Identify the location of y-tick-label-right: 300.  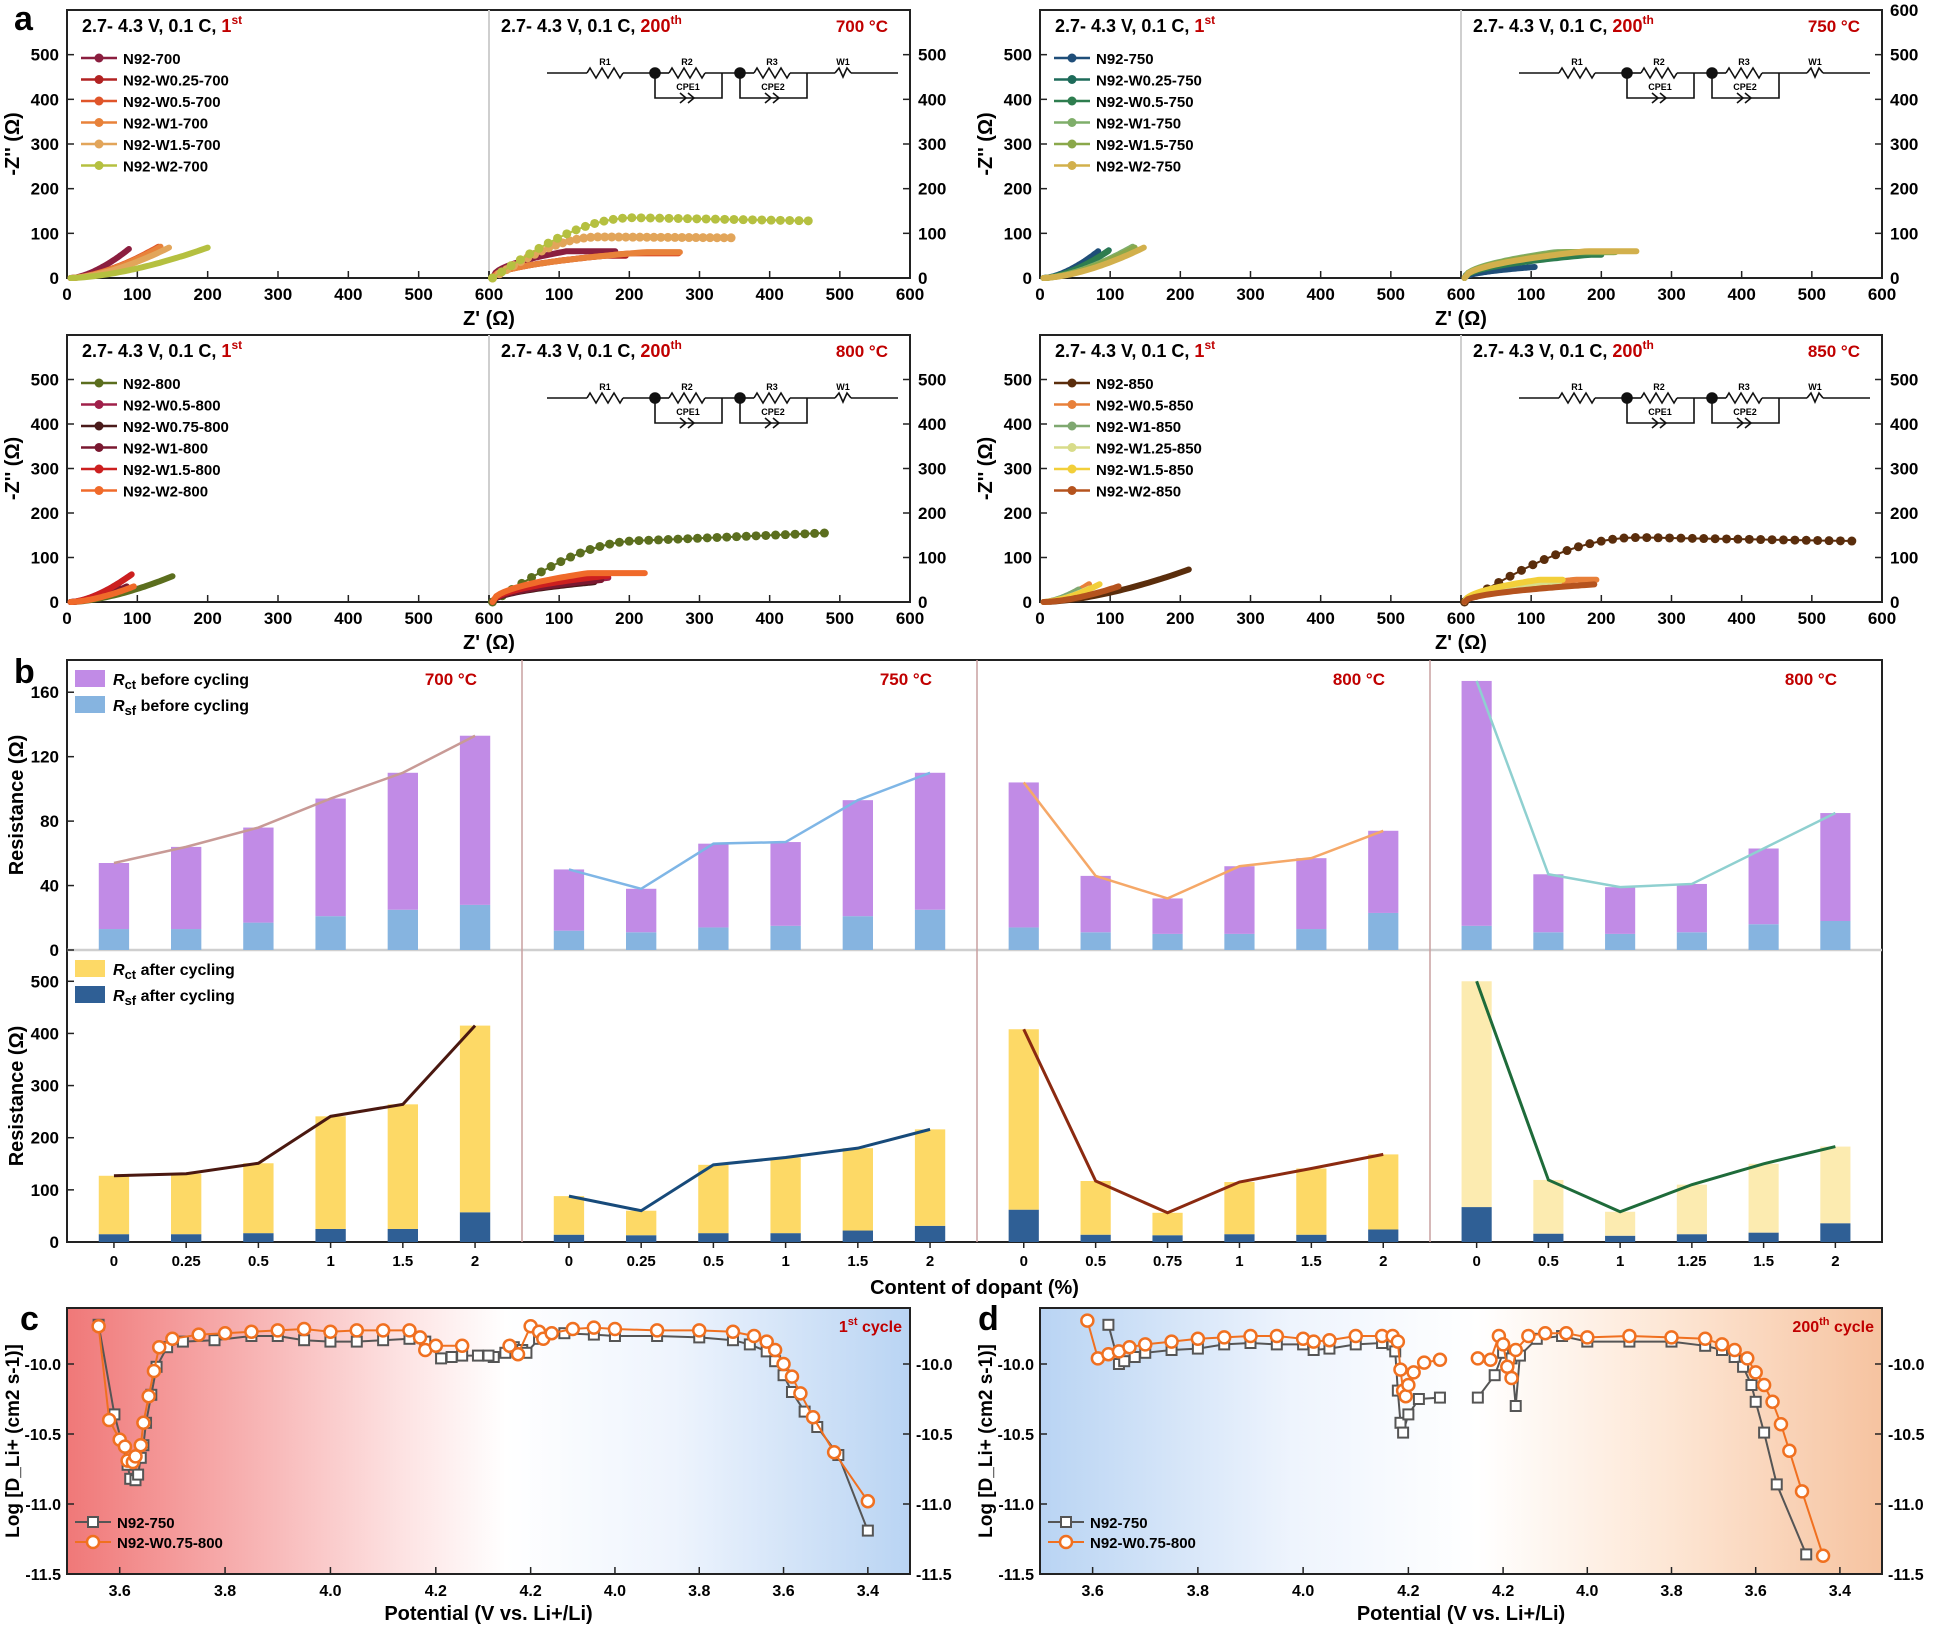
(932, 144).